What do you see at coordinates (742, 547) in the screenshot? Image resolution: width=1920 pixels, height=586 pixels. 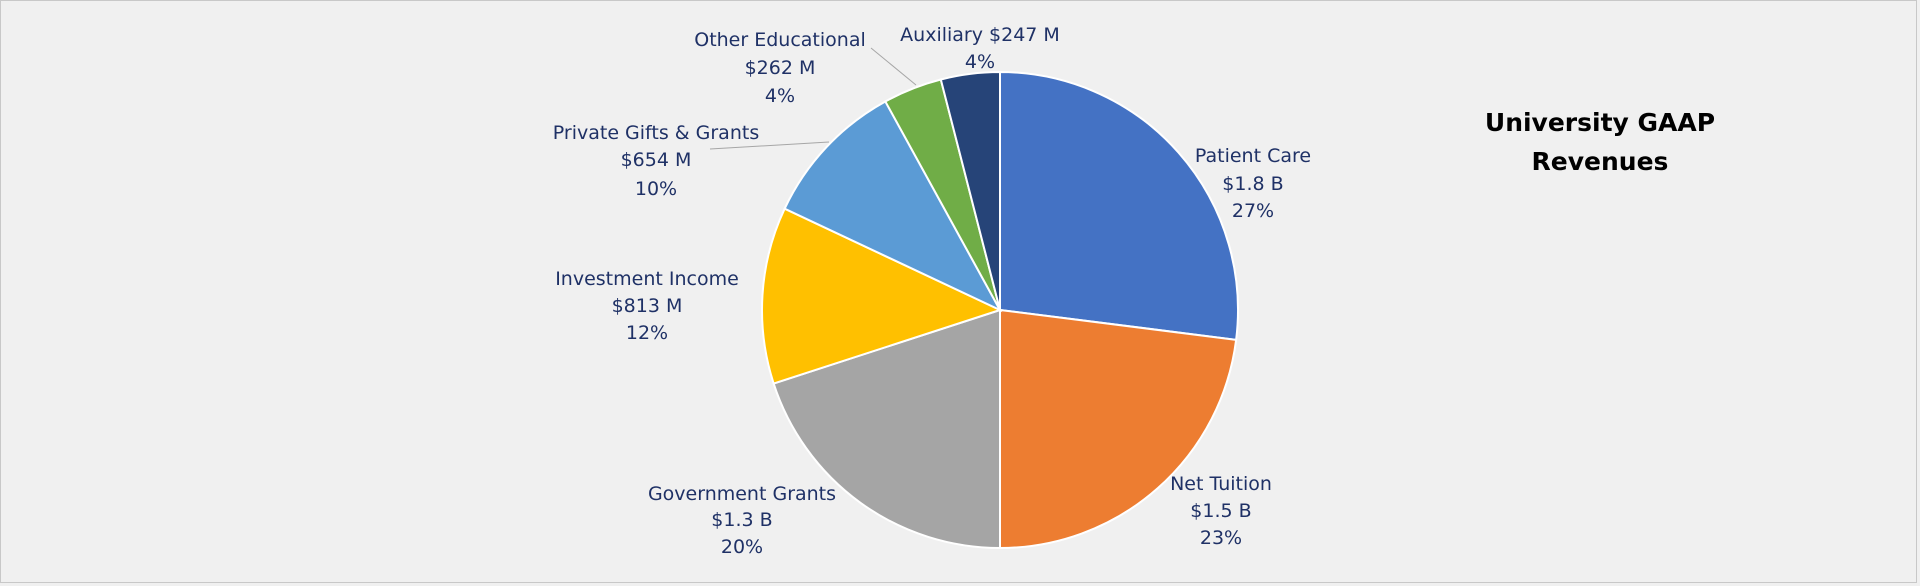 I see `data-label-percent: 20%` at bounding box center [742, 547].